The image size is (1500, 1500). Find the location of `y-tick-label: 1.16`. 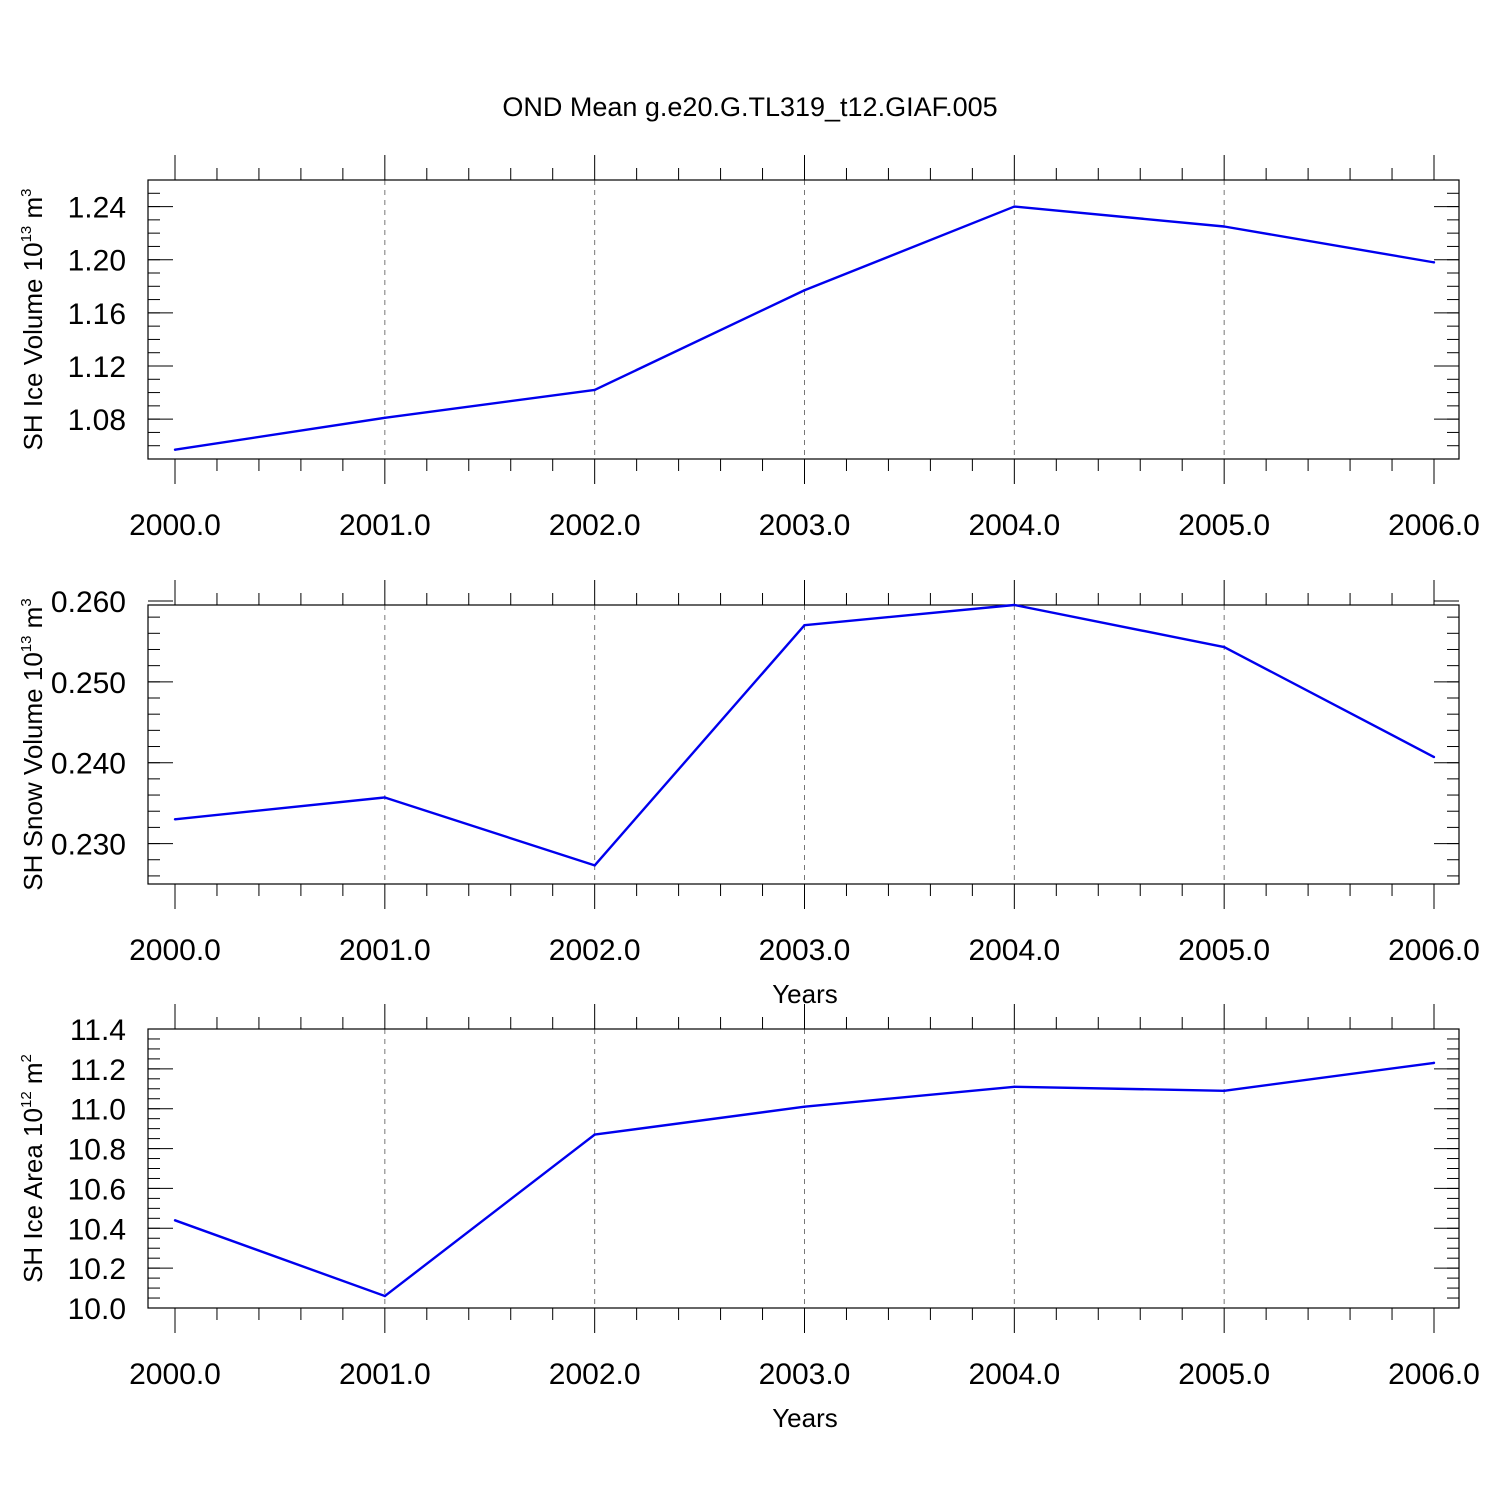

y-tick-label: 1.16 is located at coordinates (97, 314).